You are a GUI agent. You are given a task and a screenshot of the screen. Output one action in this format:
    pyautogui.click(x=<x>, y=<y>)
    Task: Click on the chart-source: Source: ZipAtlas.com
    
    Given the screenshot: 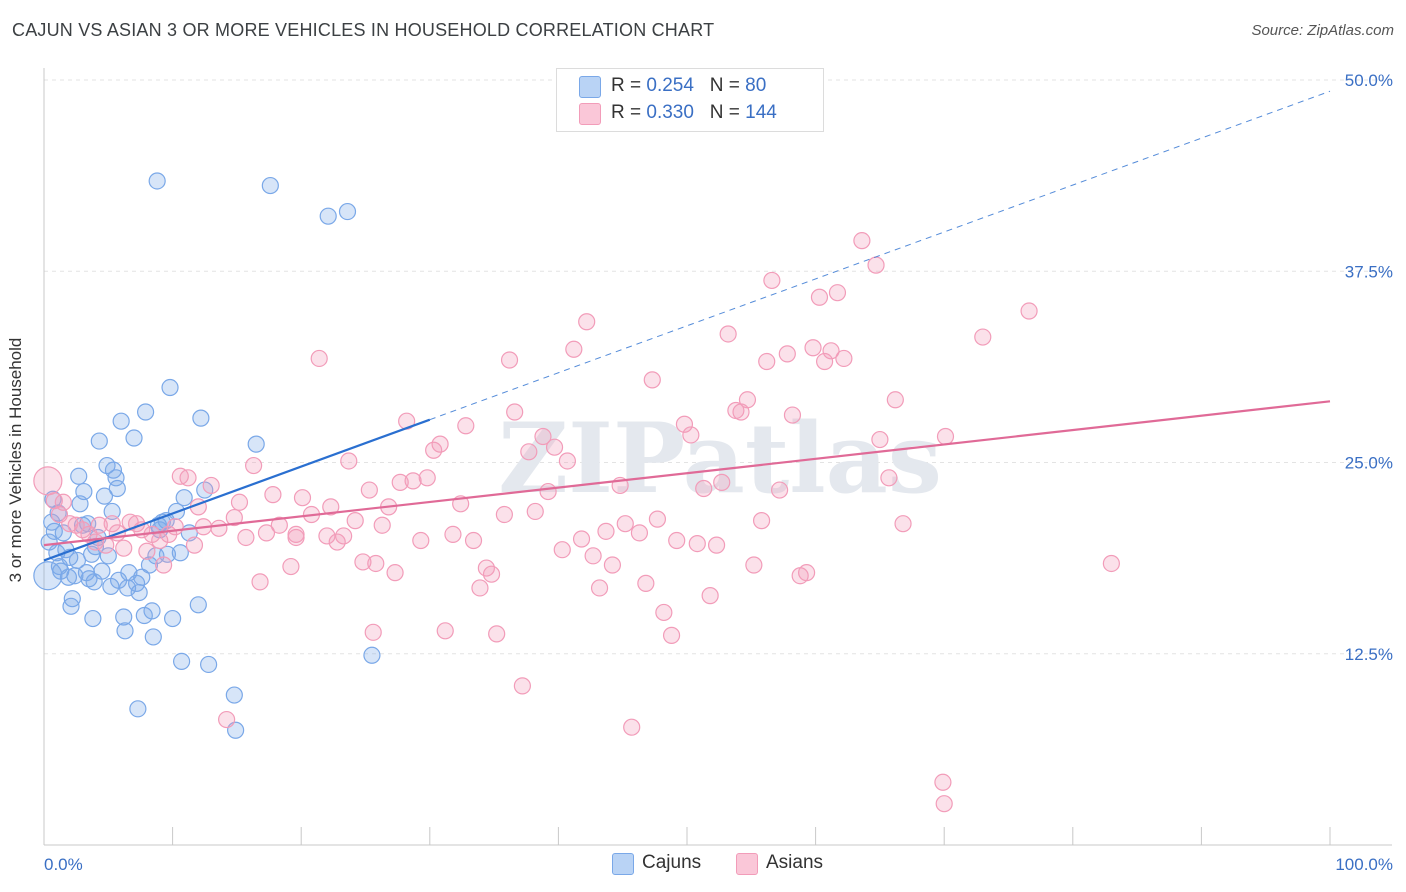 What is the action you would take?
    pyautogui.click(x=1322, y=30)
    